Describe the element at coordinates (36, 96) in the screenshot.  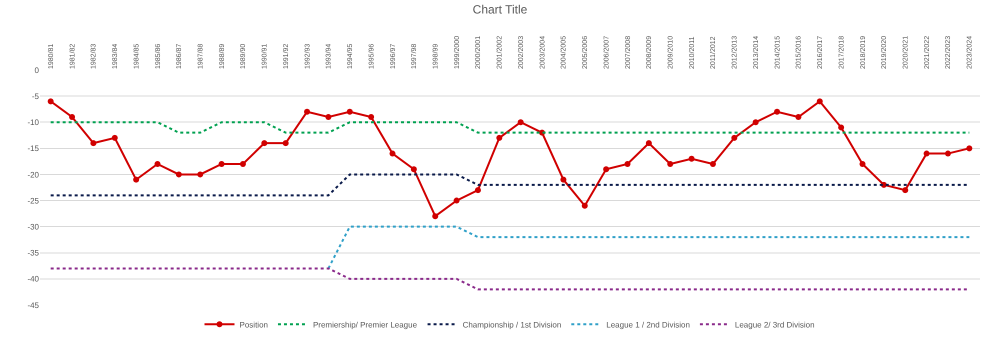
I see `y-tick-label: -5` at that location.